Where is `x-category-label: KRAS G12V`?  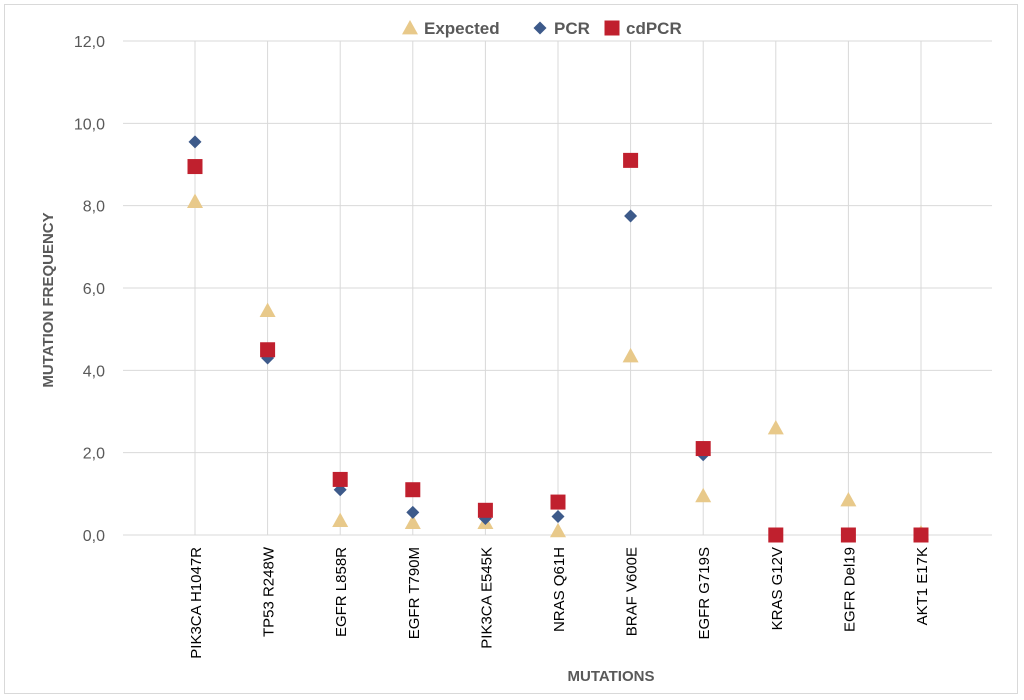
x-category-label: KRAS G12V is located at coordinates (777, 588).